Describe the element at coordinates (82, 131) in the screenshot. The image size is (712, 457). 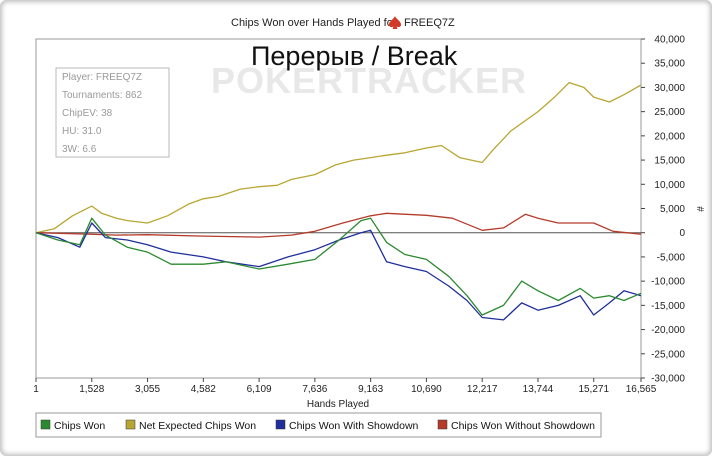
I see `stat-hu: HU: 31.0` at that location.